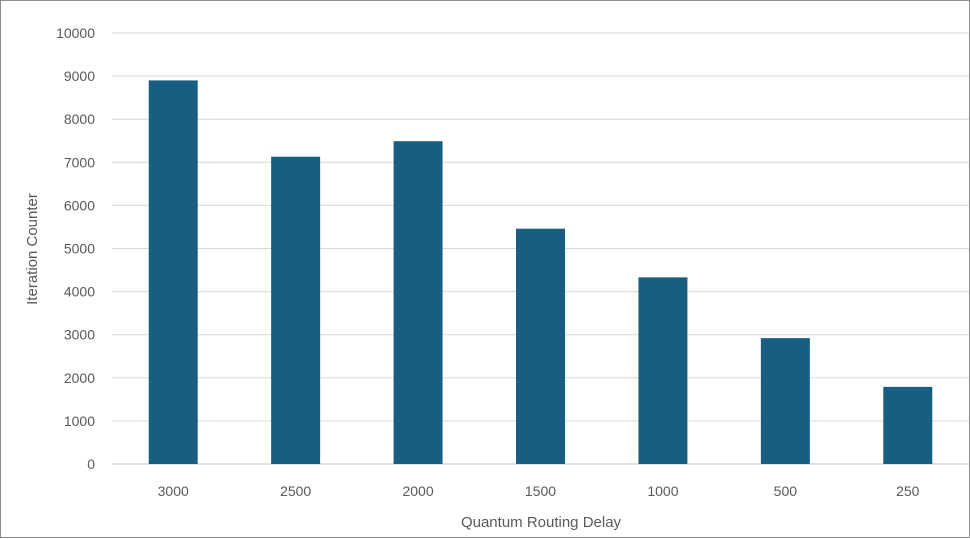 Image resolution: width=970 pixels, height=539 pixels. Describe the element at coordinates (32, 249) in the screenshot. I see `y-axis-title: Iteration Counter` at that location.